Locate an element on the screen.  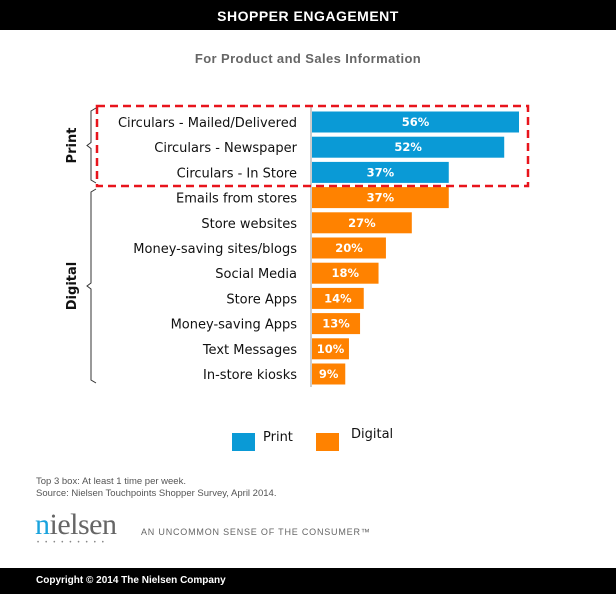
highlight-box is located at coordinates (312, 146).